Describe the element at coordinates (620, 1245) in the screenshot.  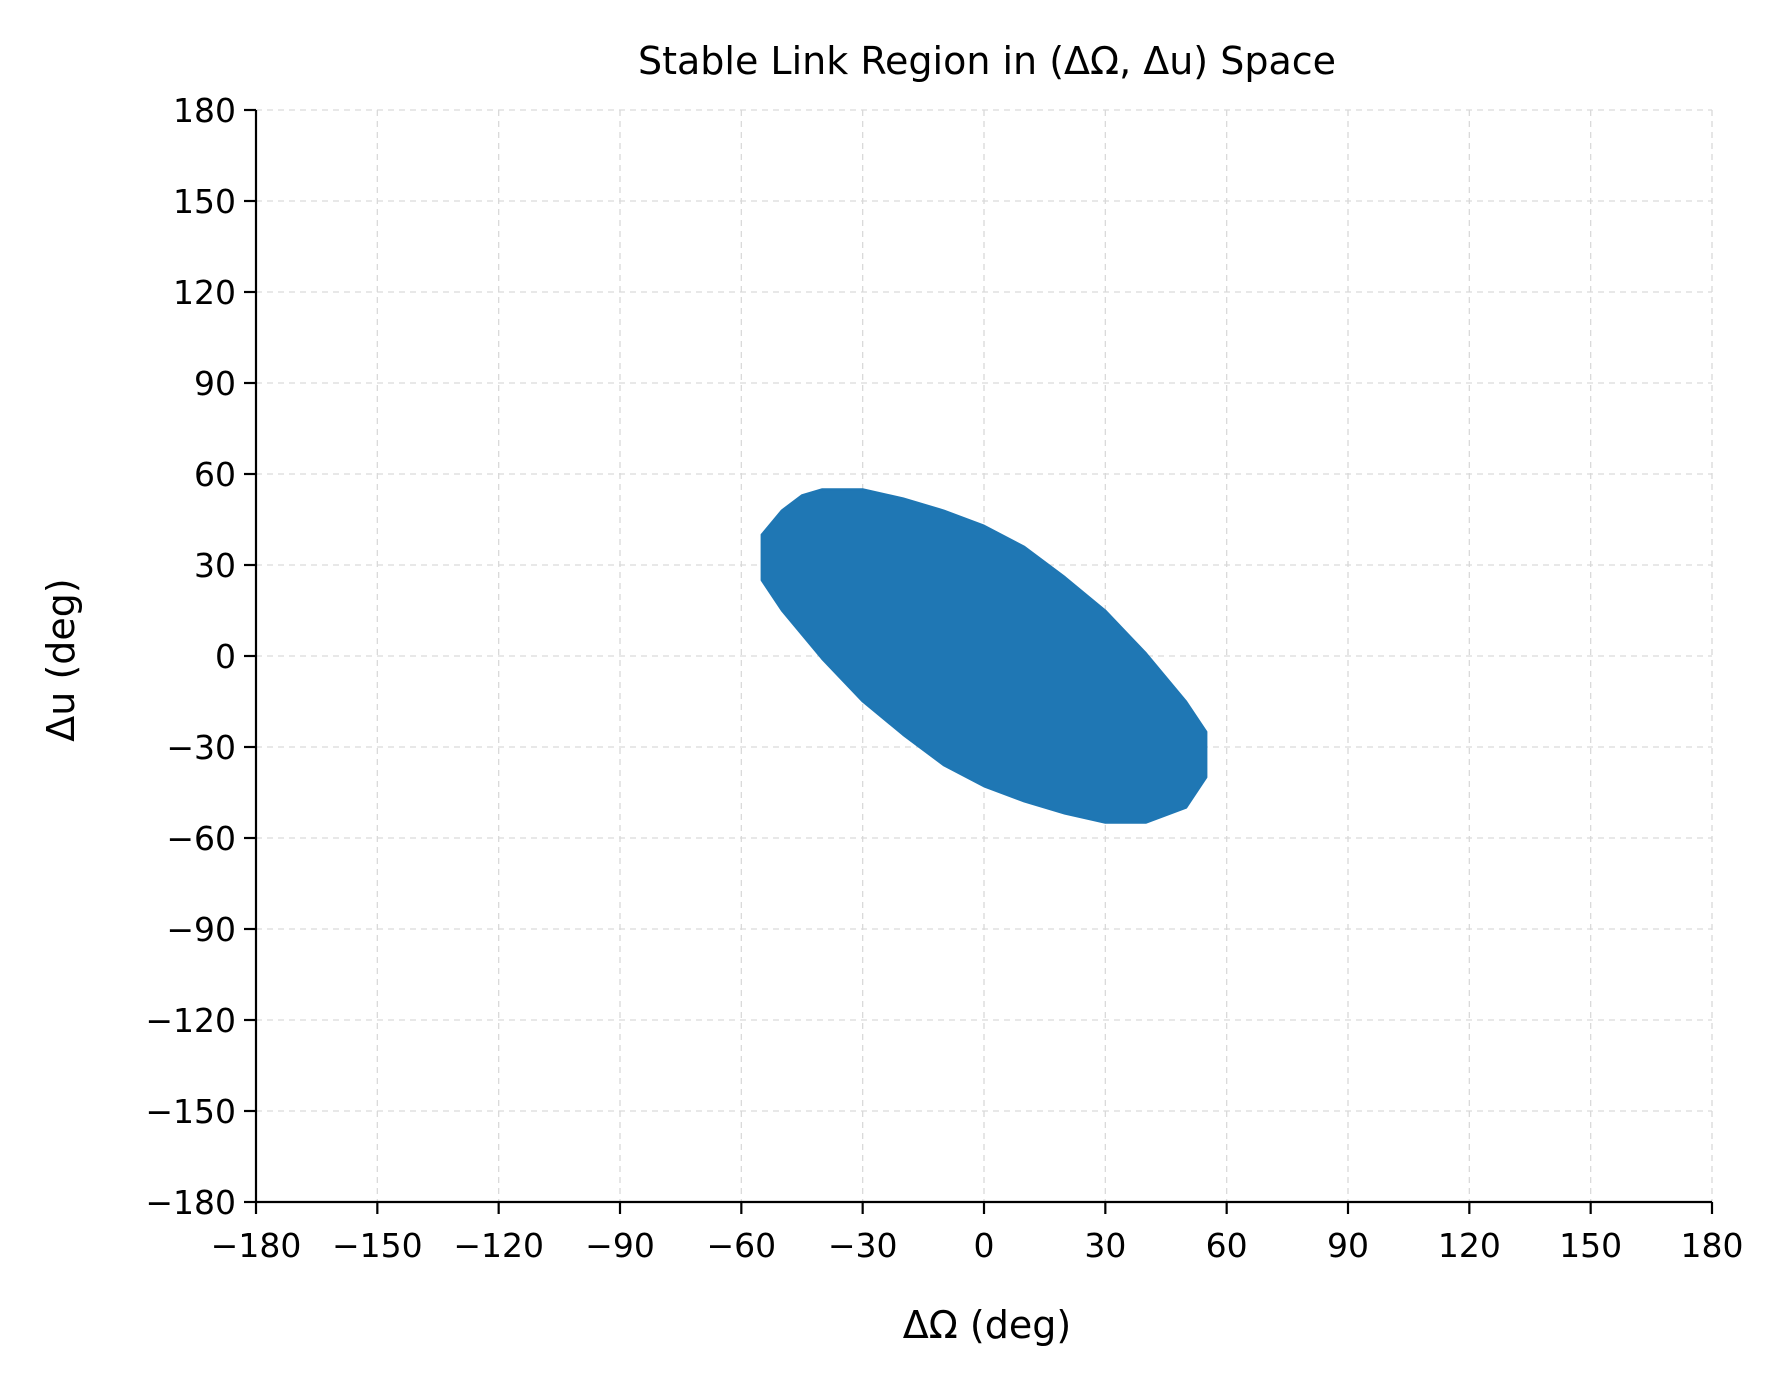
I see `x-tick-label: −90` at that location.